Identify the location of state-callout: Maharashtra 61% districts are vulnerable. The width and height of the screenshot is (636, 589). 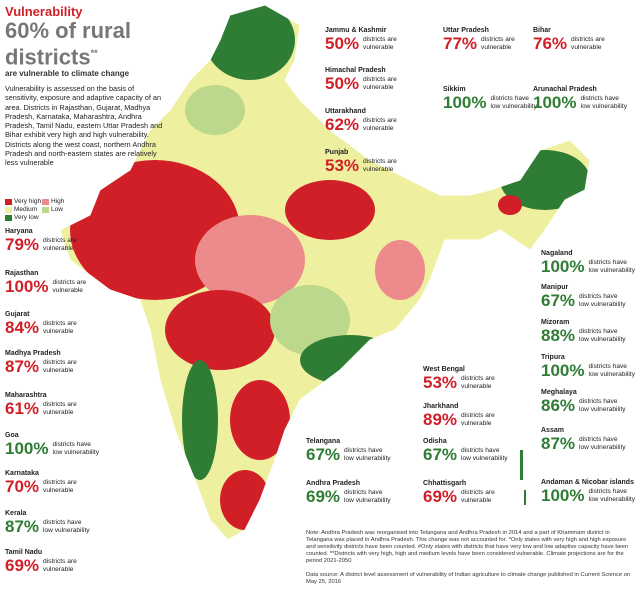
(52, 405).